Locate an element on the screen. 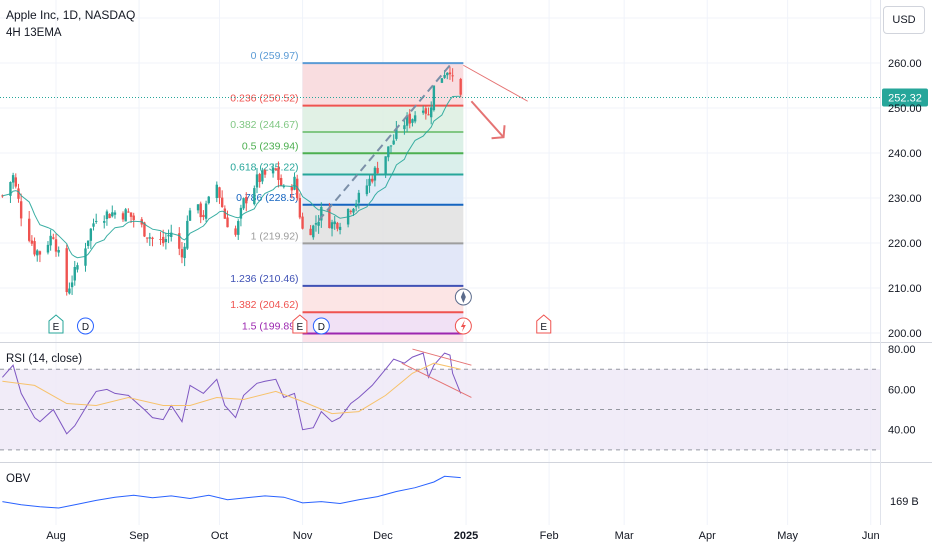  event-marker-e: E is located at coordinates (300, 324).